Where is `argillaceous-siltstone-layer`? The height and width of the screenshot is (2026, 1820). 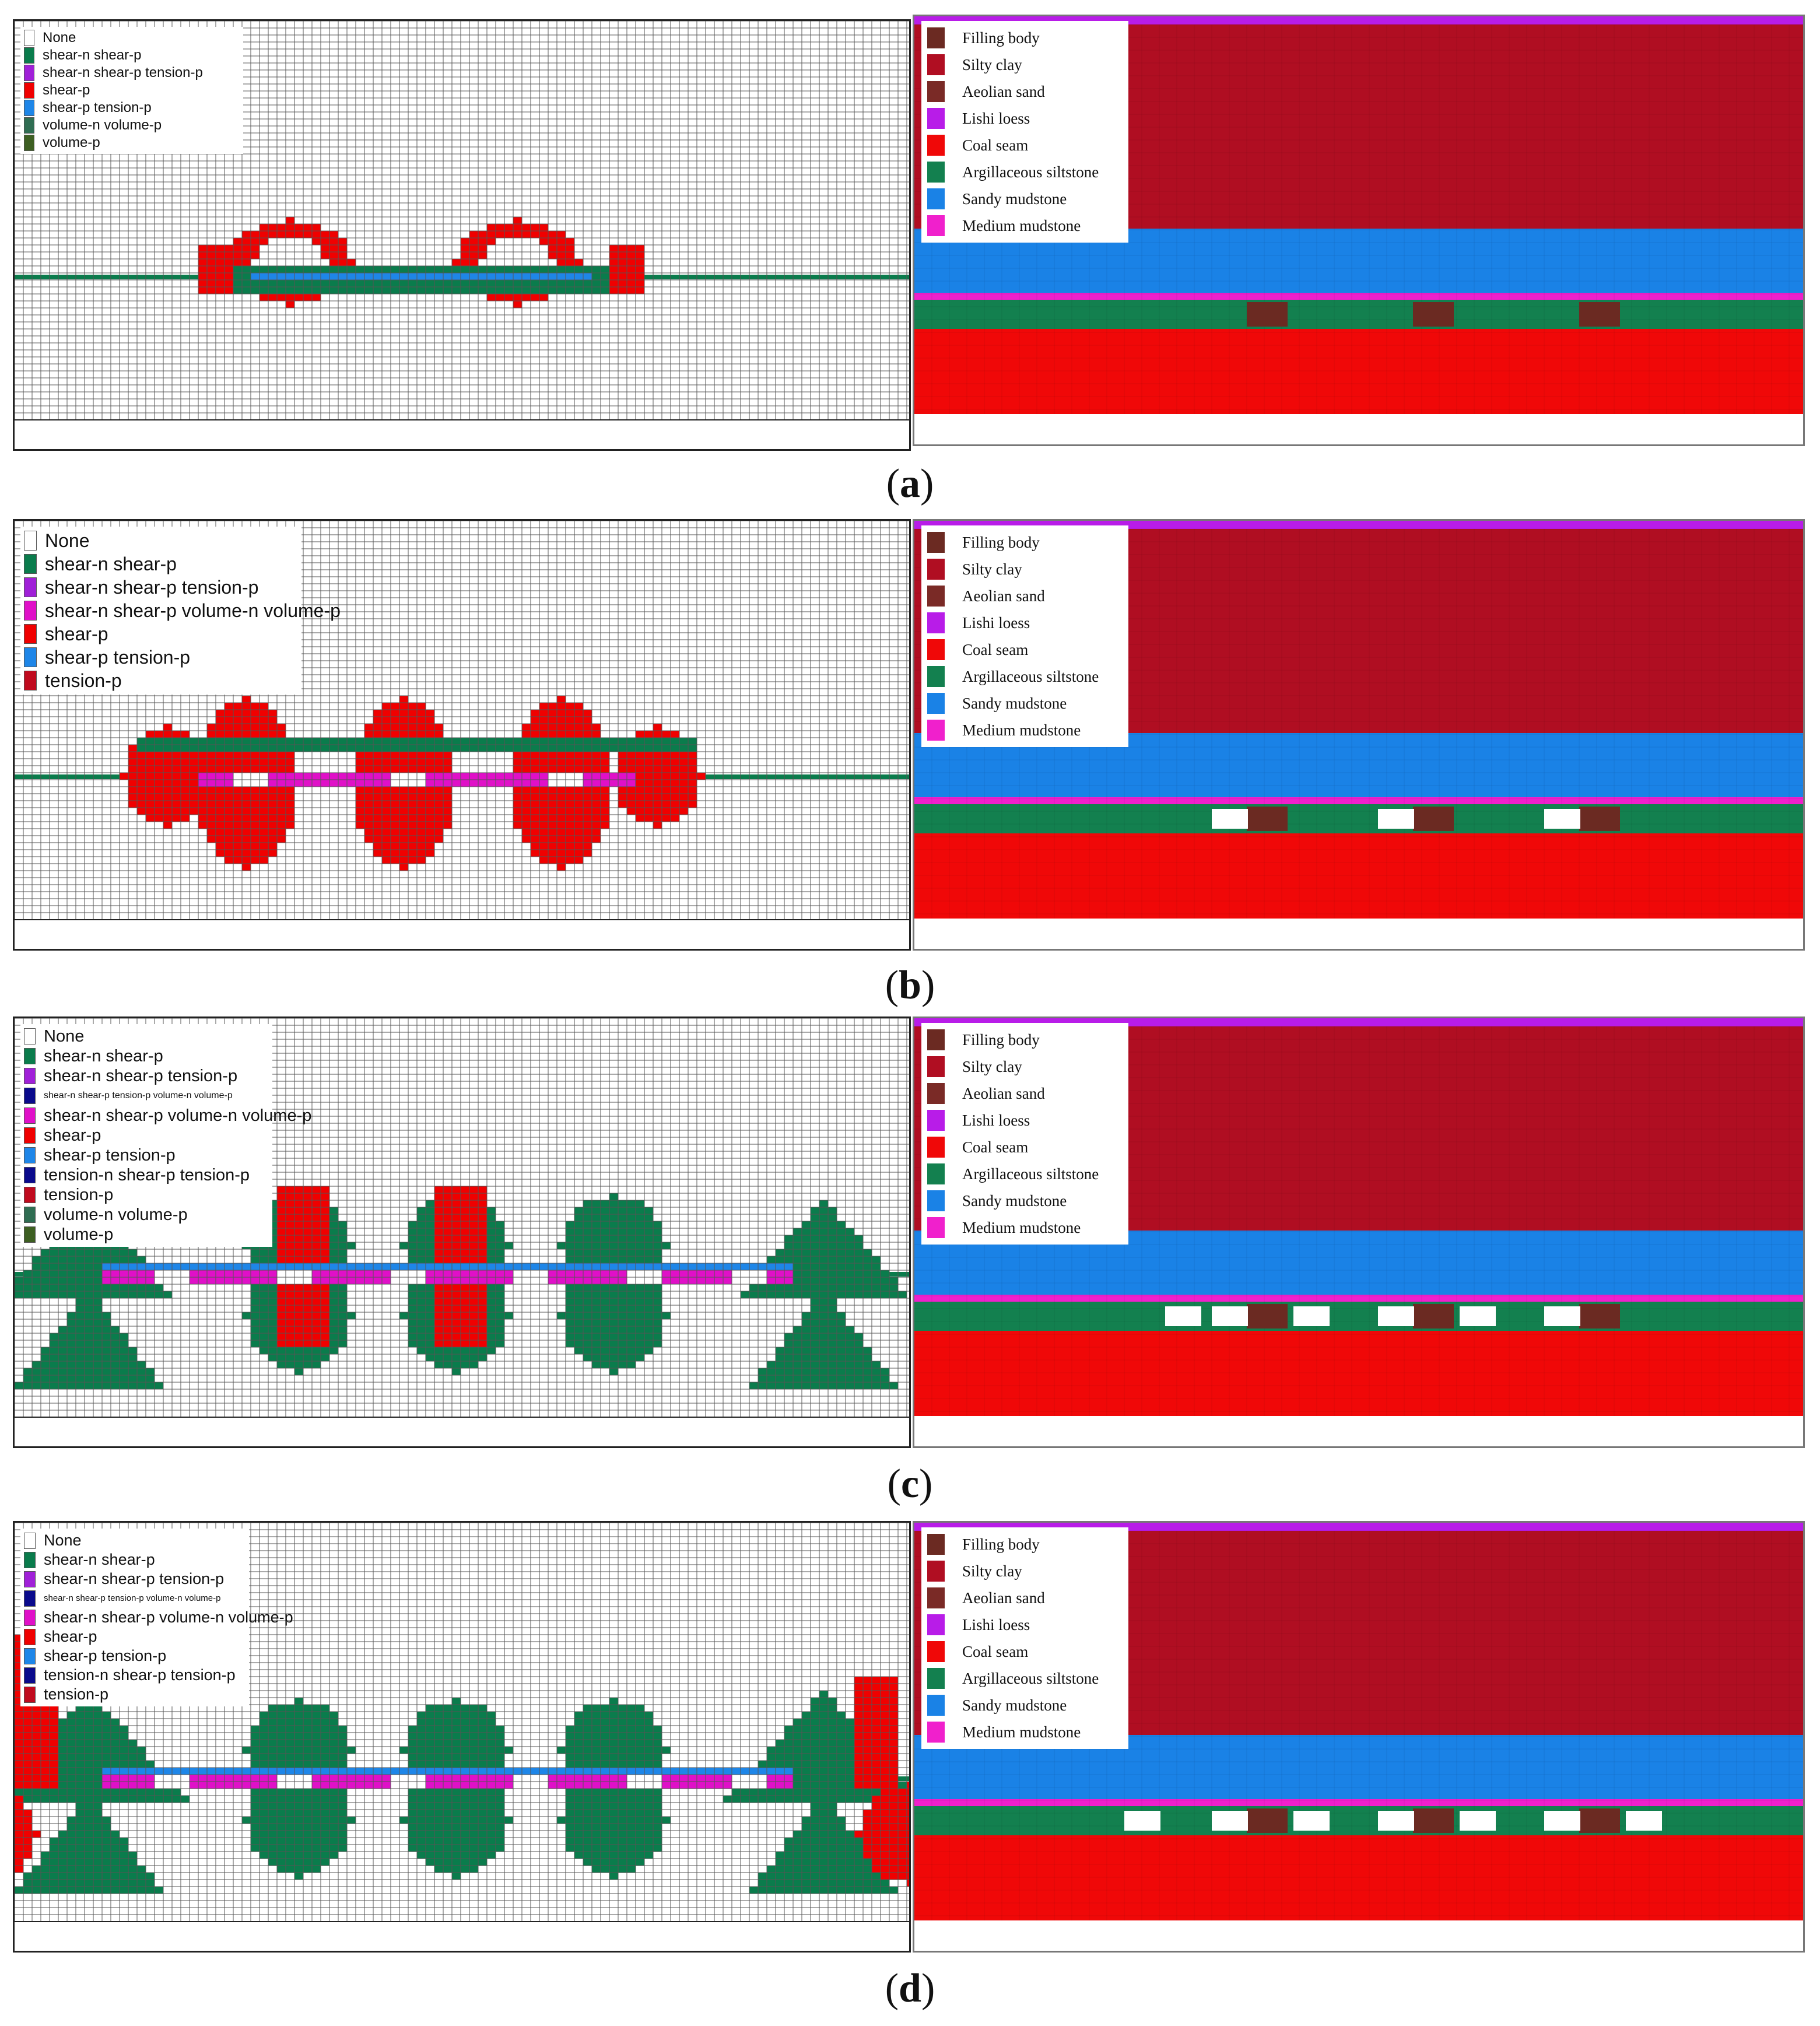
argillaceous-siltstone-layer is located at coordinates (1358, 314).